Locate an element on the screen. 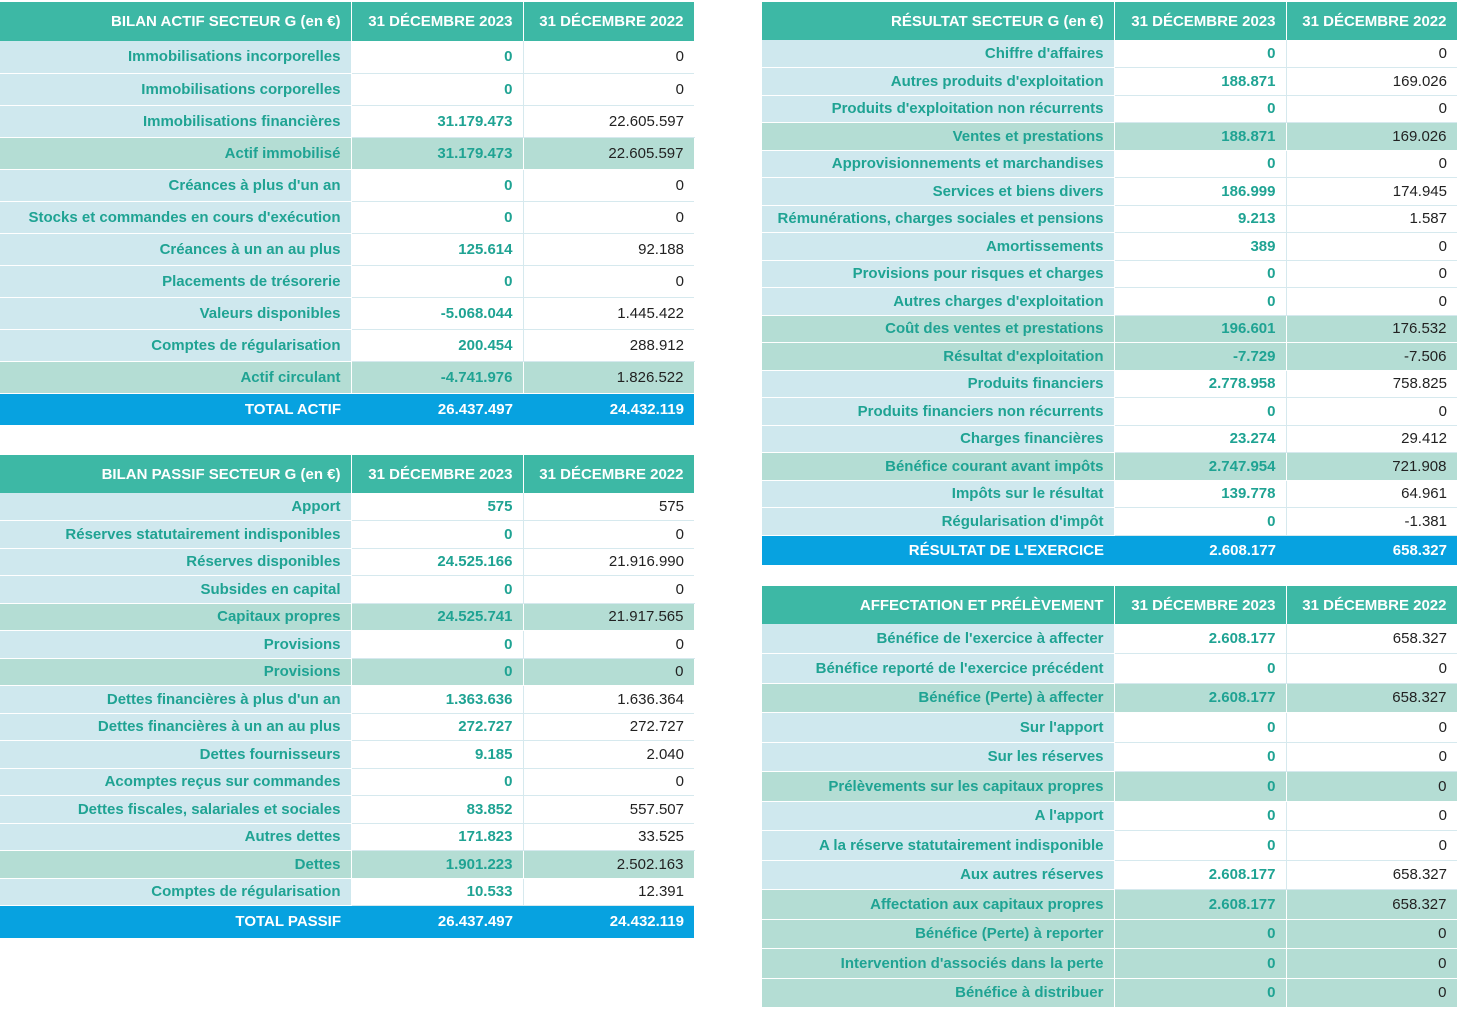 This screenshot has width=1457, height=1009. value-2022: 24.432.119 is located at coordinates (608, 409).